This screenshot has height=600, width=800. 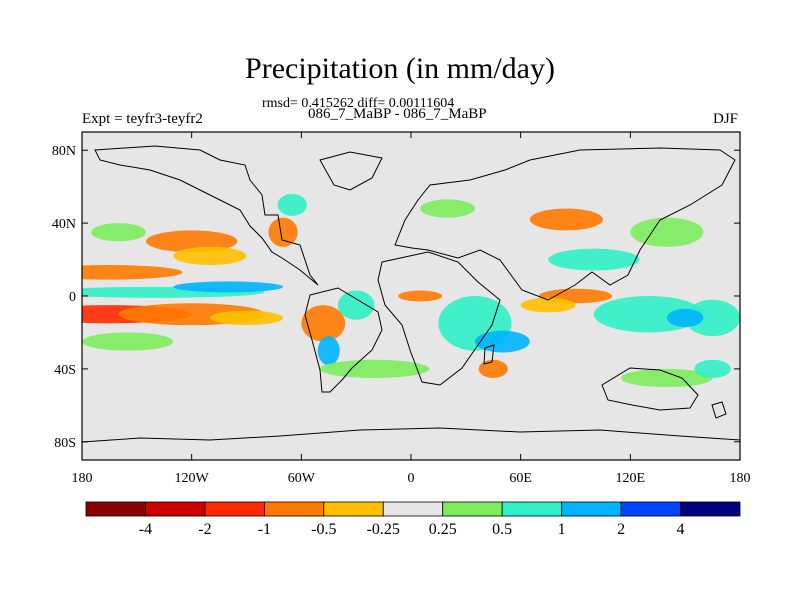 I want to click on x-tick-label: 120E, so click(x=631, y=478).